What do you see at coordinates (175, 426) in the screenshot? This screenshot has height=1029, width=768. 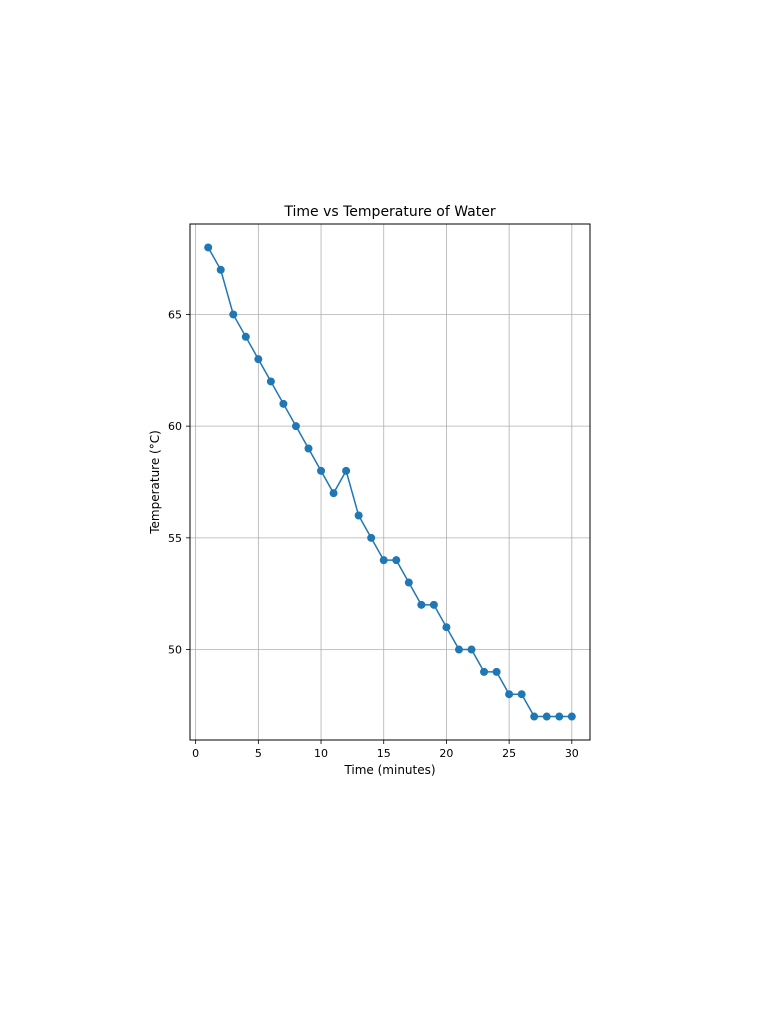 I see `y-tick-label: 60` at bounding box center [175, 426].